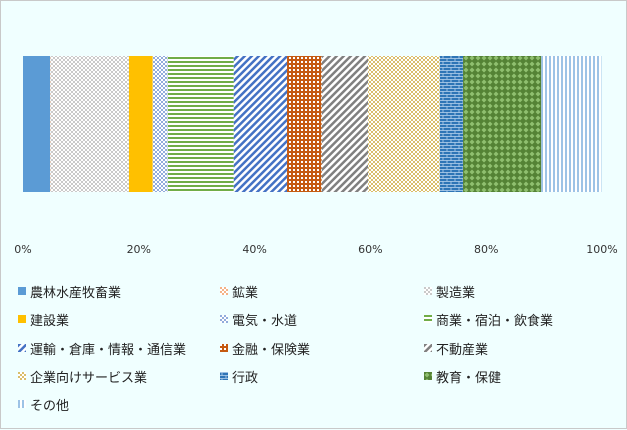 This screenshot has width=627, height=430. Describe the element at coordinates (254, 249) in the screenshot. I see `x-tick-label: 40%` at that location.